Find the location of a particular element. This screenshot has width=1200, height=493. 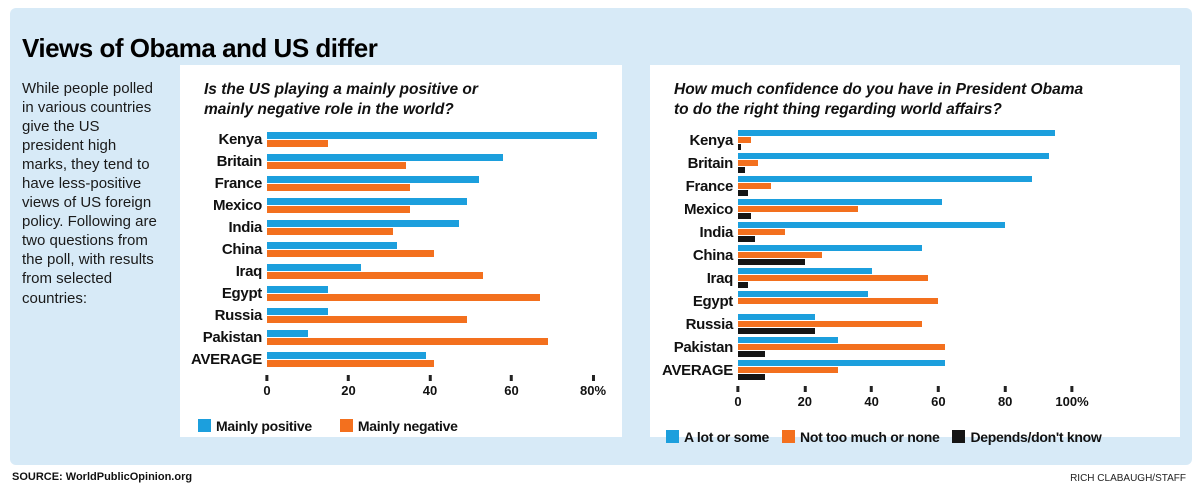

axis-tick: 80% is located at coordinates (593, 386).